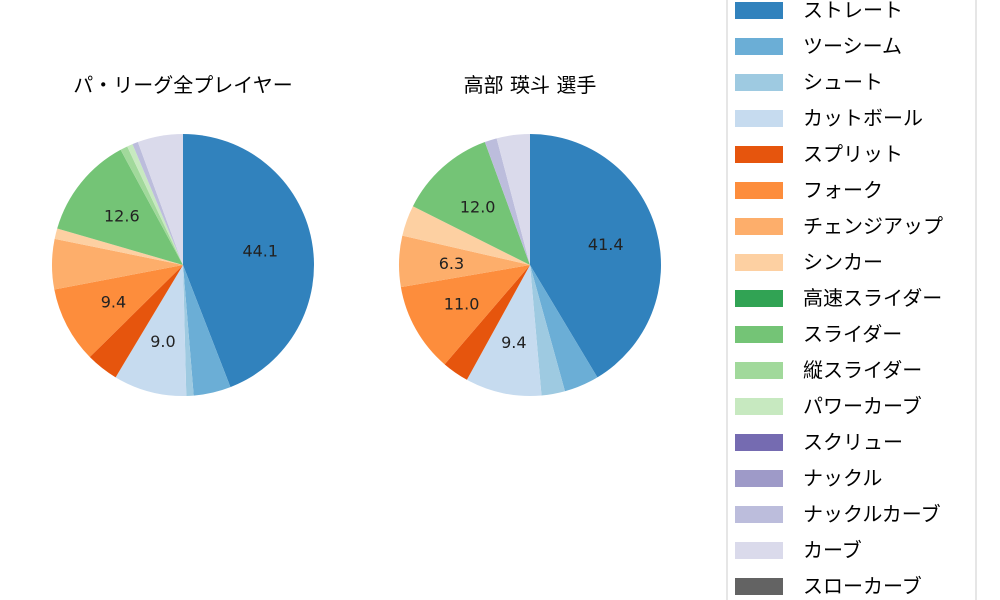  I want to click on legend-entry: フォーク, so click(843, 190).